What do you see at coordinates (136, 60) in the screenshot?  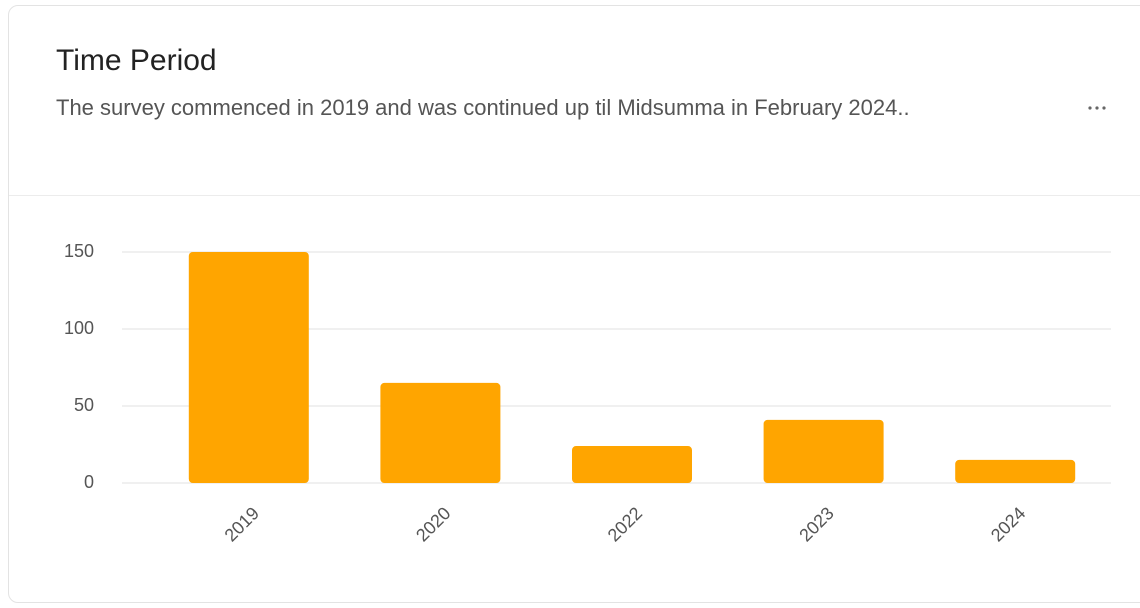 I see `card-title: Time Period` at bounding box center [136, 60].